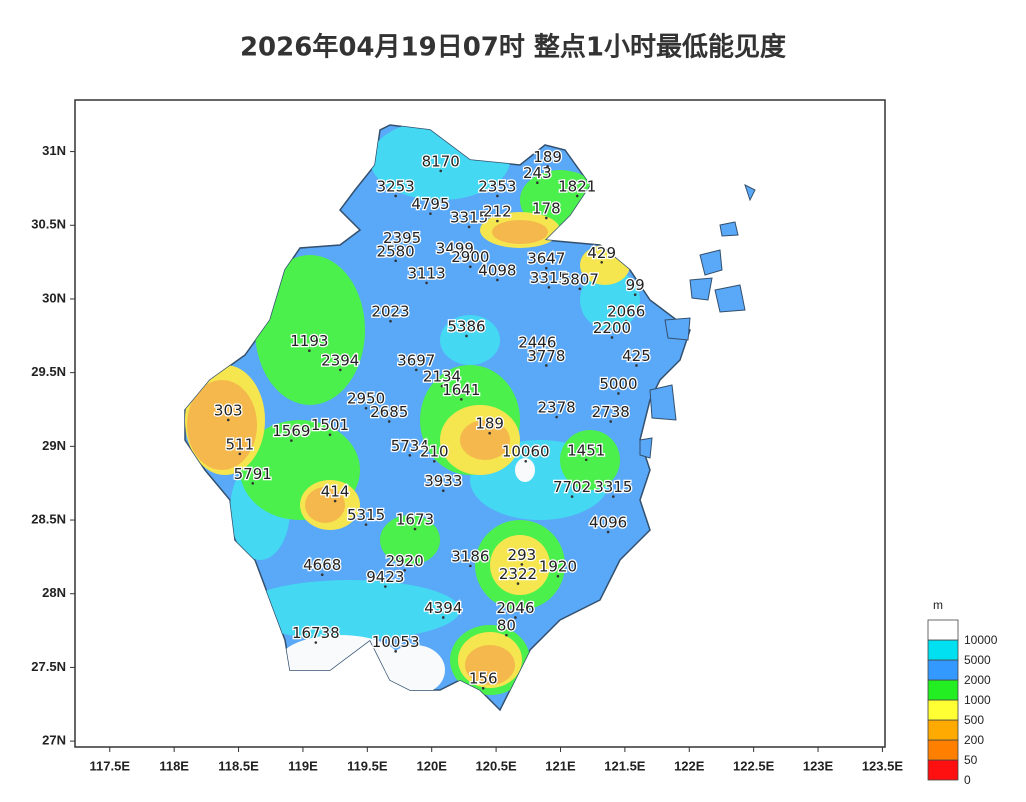 The image size is (1026, 802). Describe the element at coordinates (967, 780) in the screenshot. I see `legend-label: 0` at that location.